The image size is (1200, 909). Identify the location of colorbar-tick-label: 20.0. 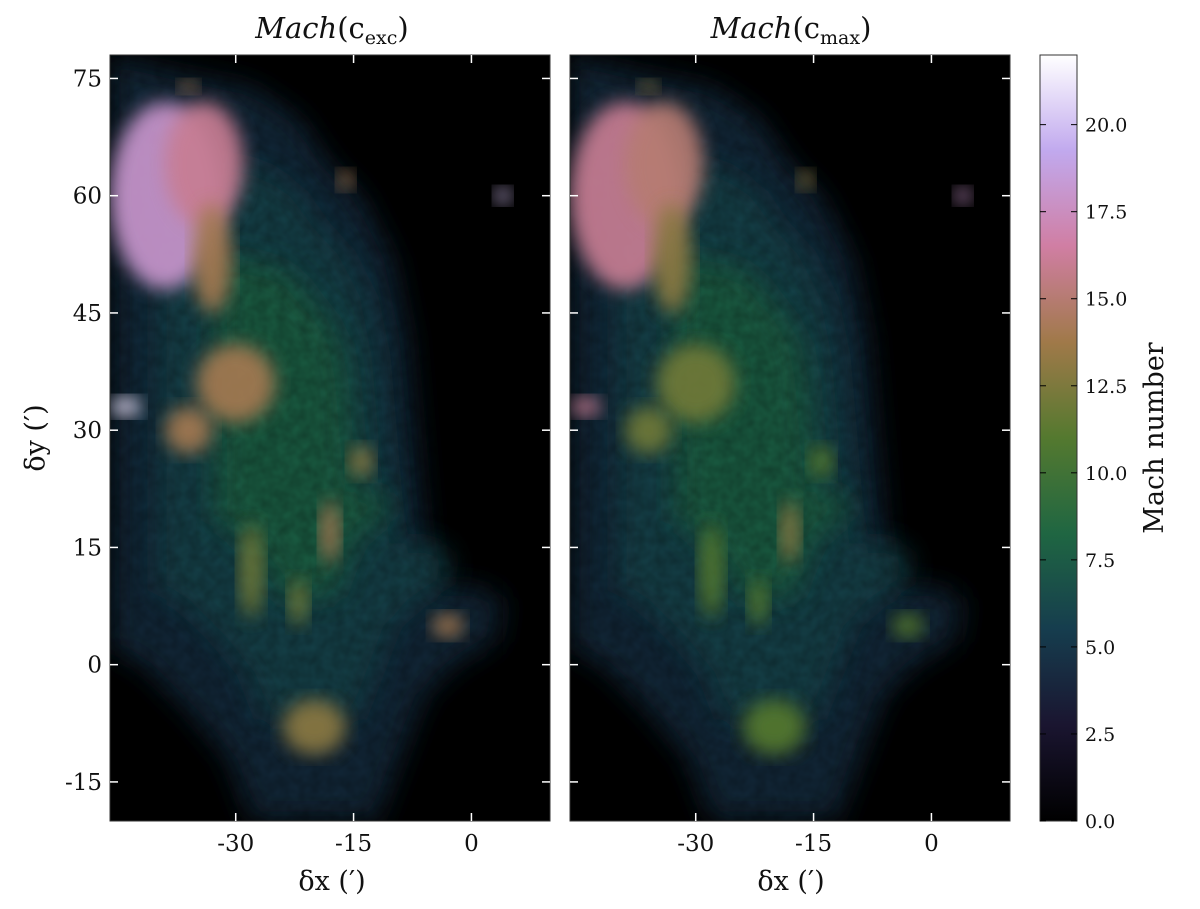
(1106, 126).